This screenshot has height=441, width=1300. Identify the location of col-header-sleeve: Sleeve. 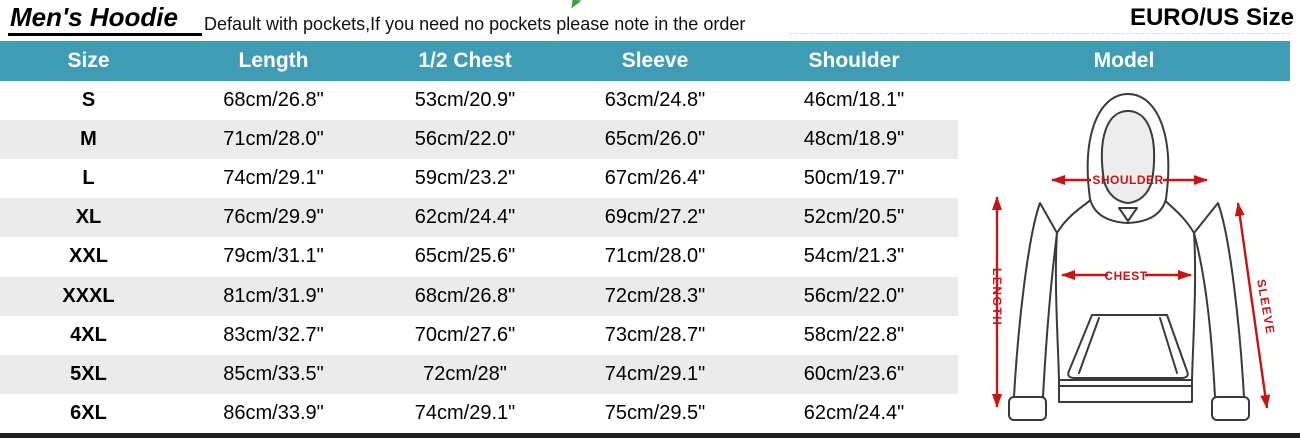
(655, 61).